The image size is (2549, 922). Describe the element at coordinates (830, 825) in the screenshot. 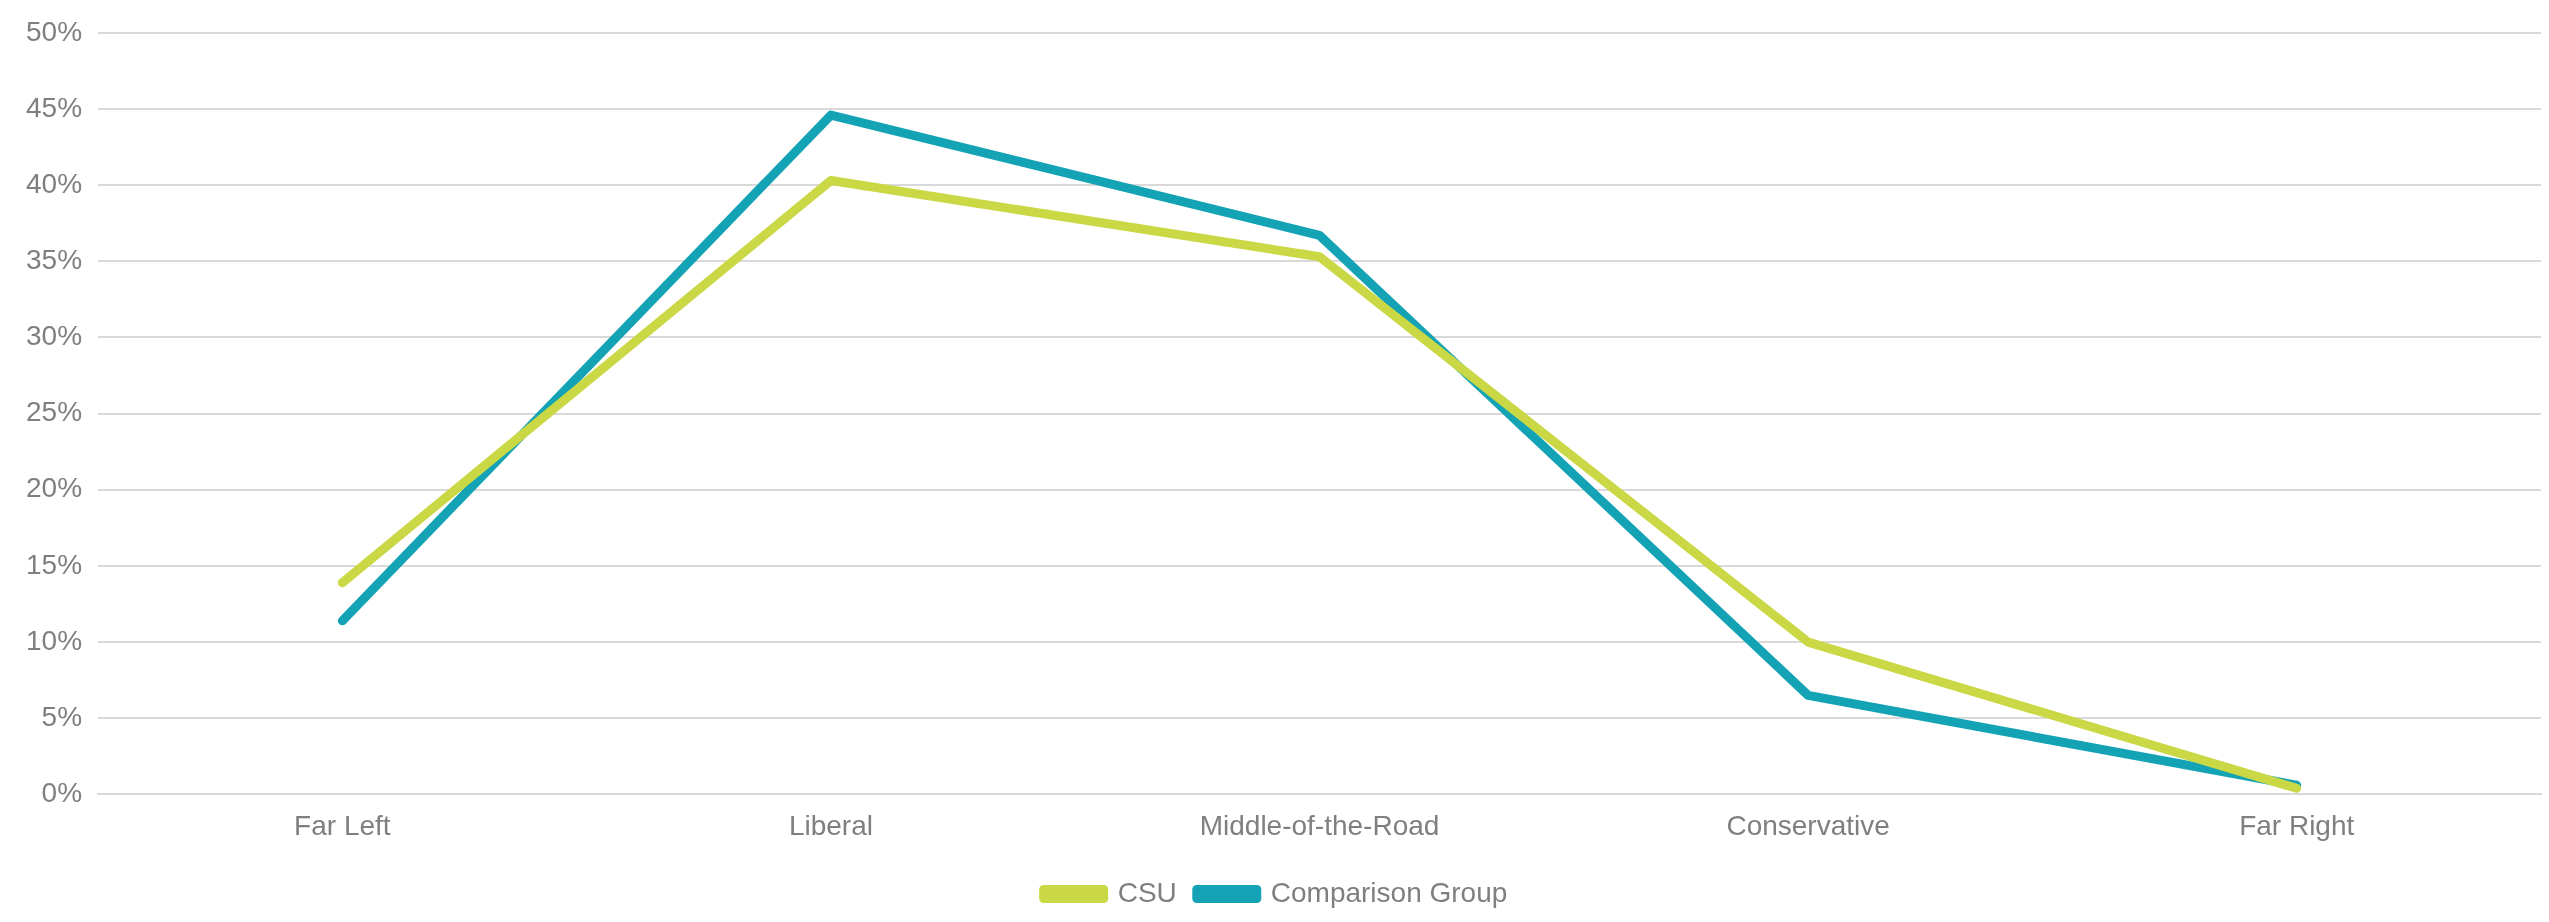

I see `x-tick-label: Liberal` at that location.